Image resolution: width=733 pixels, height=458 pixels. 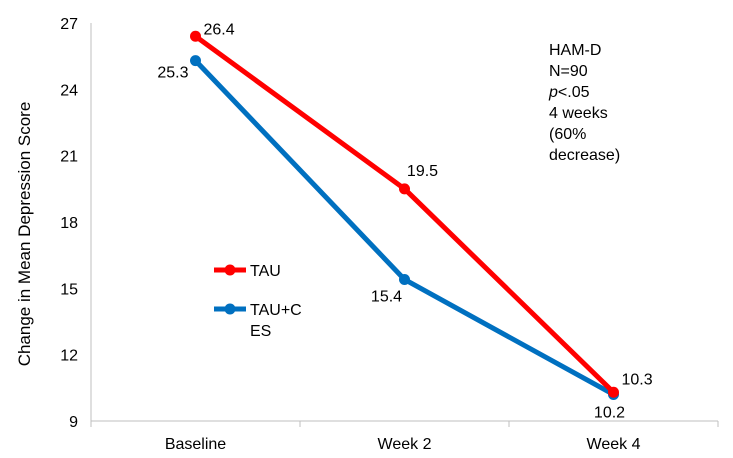 What do you see at coordinates (69, 24) in the screenshot?
I see `y-tick-label: 27` at bounding box center [69, 24].